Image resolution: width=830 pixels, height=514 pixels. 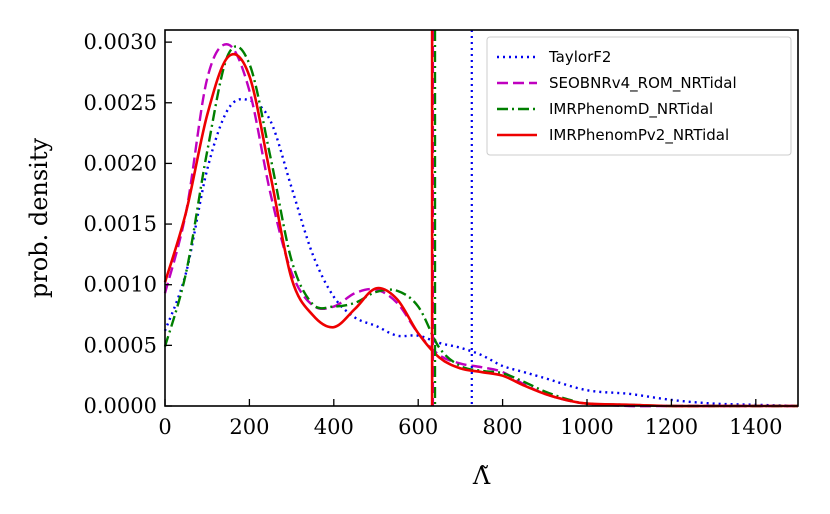 What do you see at coordinates (451, 218) in the screenshot?
I see `vlines-layer` at bounding box center [451, 218].